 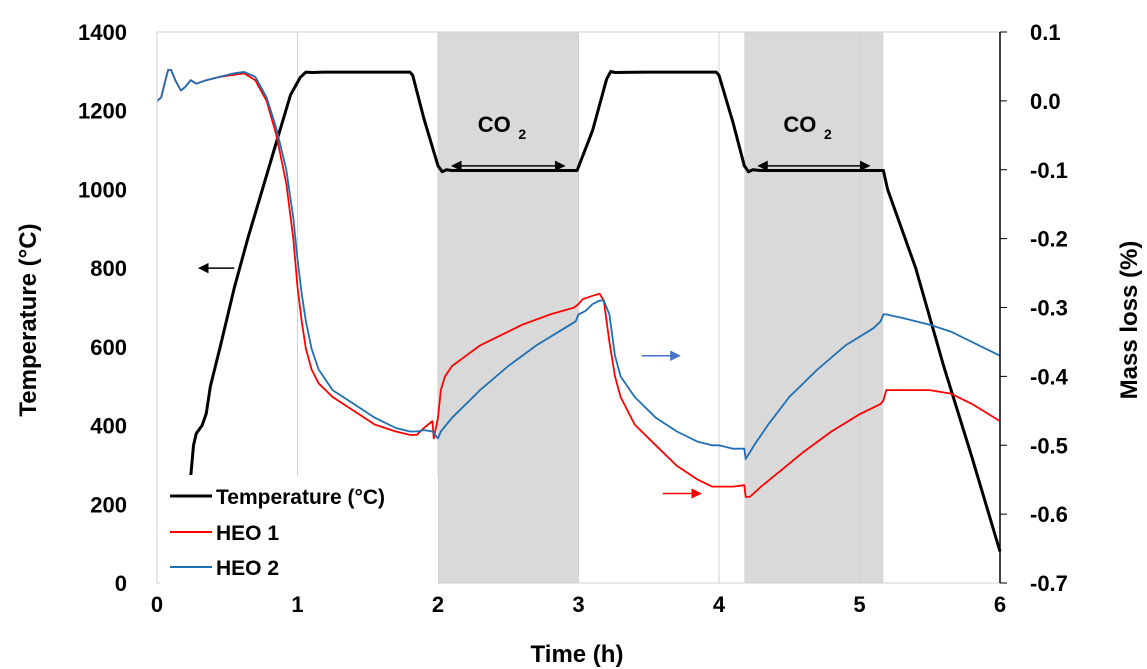 I want to click on y2-tick-label: -0.5, so click(x=1049, y=445).